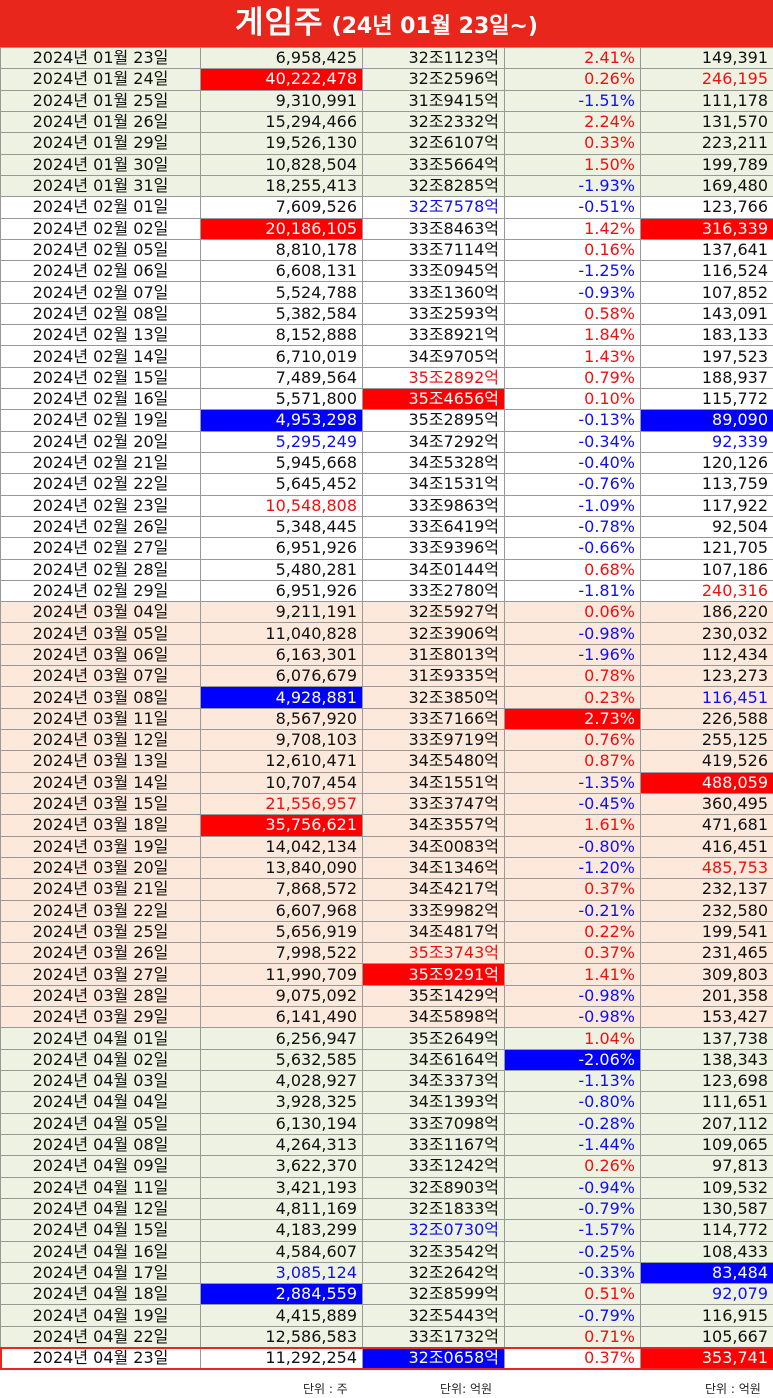  What do you see at coordinates (100, 1273) in the screenshot?
I see `date-cell: 2024년 04월 17일` at bounding box center [100, 1273].